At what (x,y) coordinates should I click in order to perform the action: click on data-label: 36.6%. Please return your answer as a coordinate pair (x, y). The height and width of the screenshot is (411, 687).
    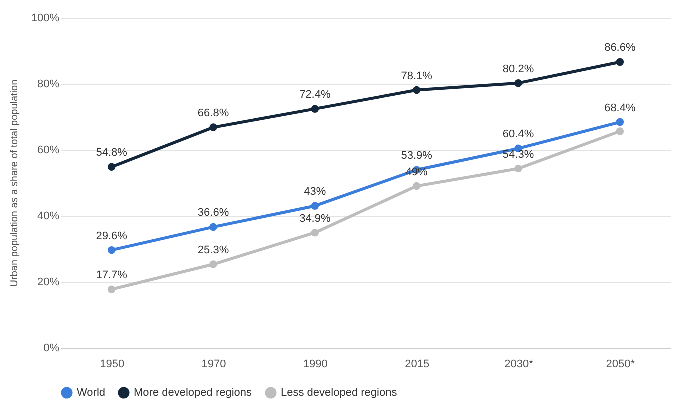
    Looking at the image, I should click on (214, 213).